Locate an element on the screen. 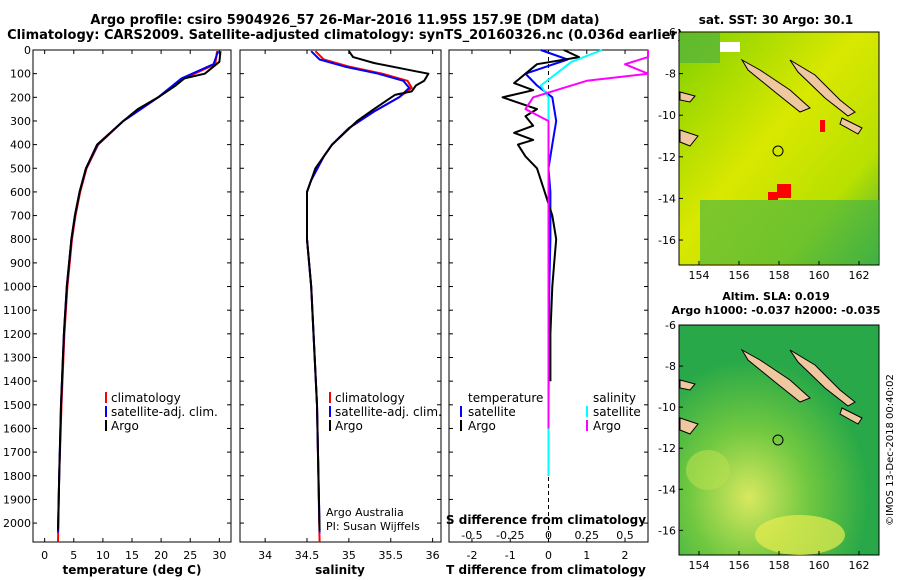  legend-t-satellite: satellite is located at coordinates (492, 412).